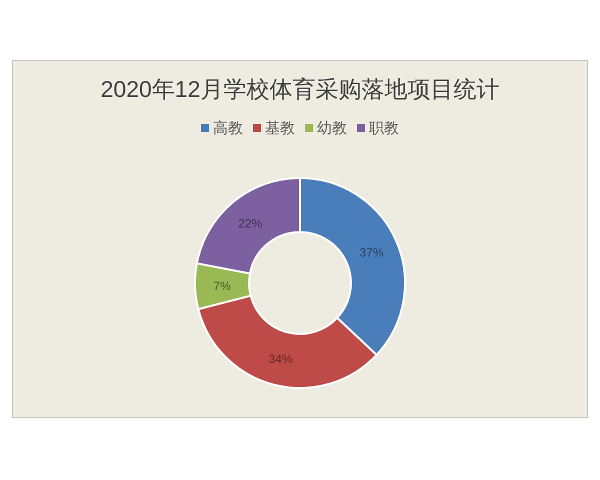 The image size is (600, 480). I want to click on title: 2020年12月学校体育采购落地项目统计, so click(300, 89).